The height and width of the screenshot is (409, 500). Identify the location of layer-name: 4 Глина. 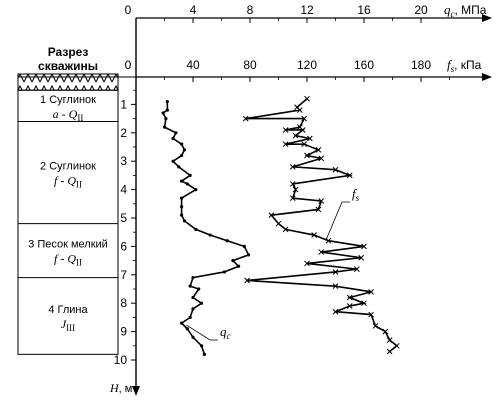
(68, 310).